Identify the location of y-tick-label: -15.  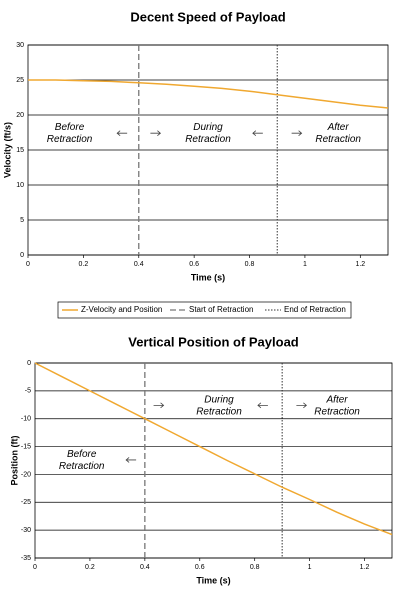
(26, 446).